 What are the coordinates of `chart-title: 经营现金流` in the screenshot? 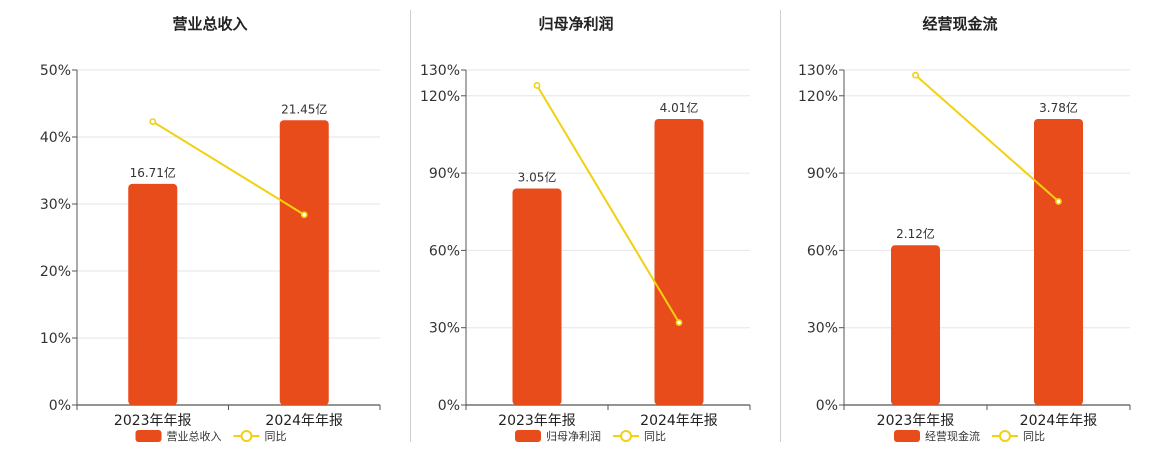 It's located at (959, 24).